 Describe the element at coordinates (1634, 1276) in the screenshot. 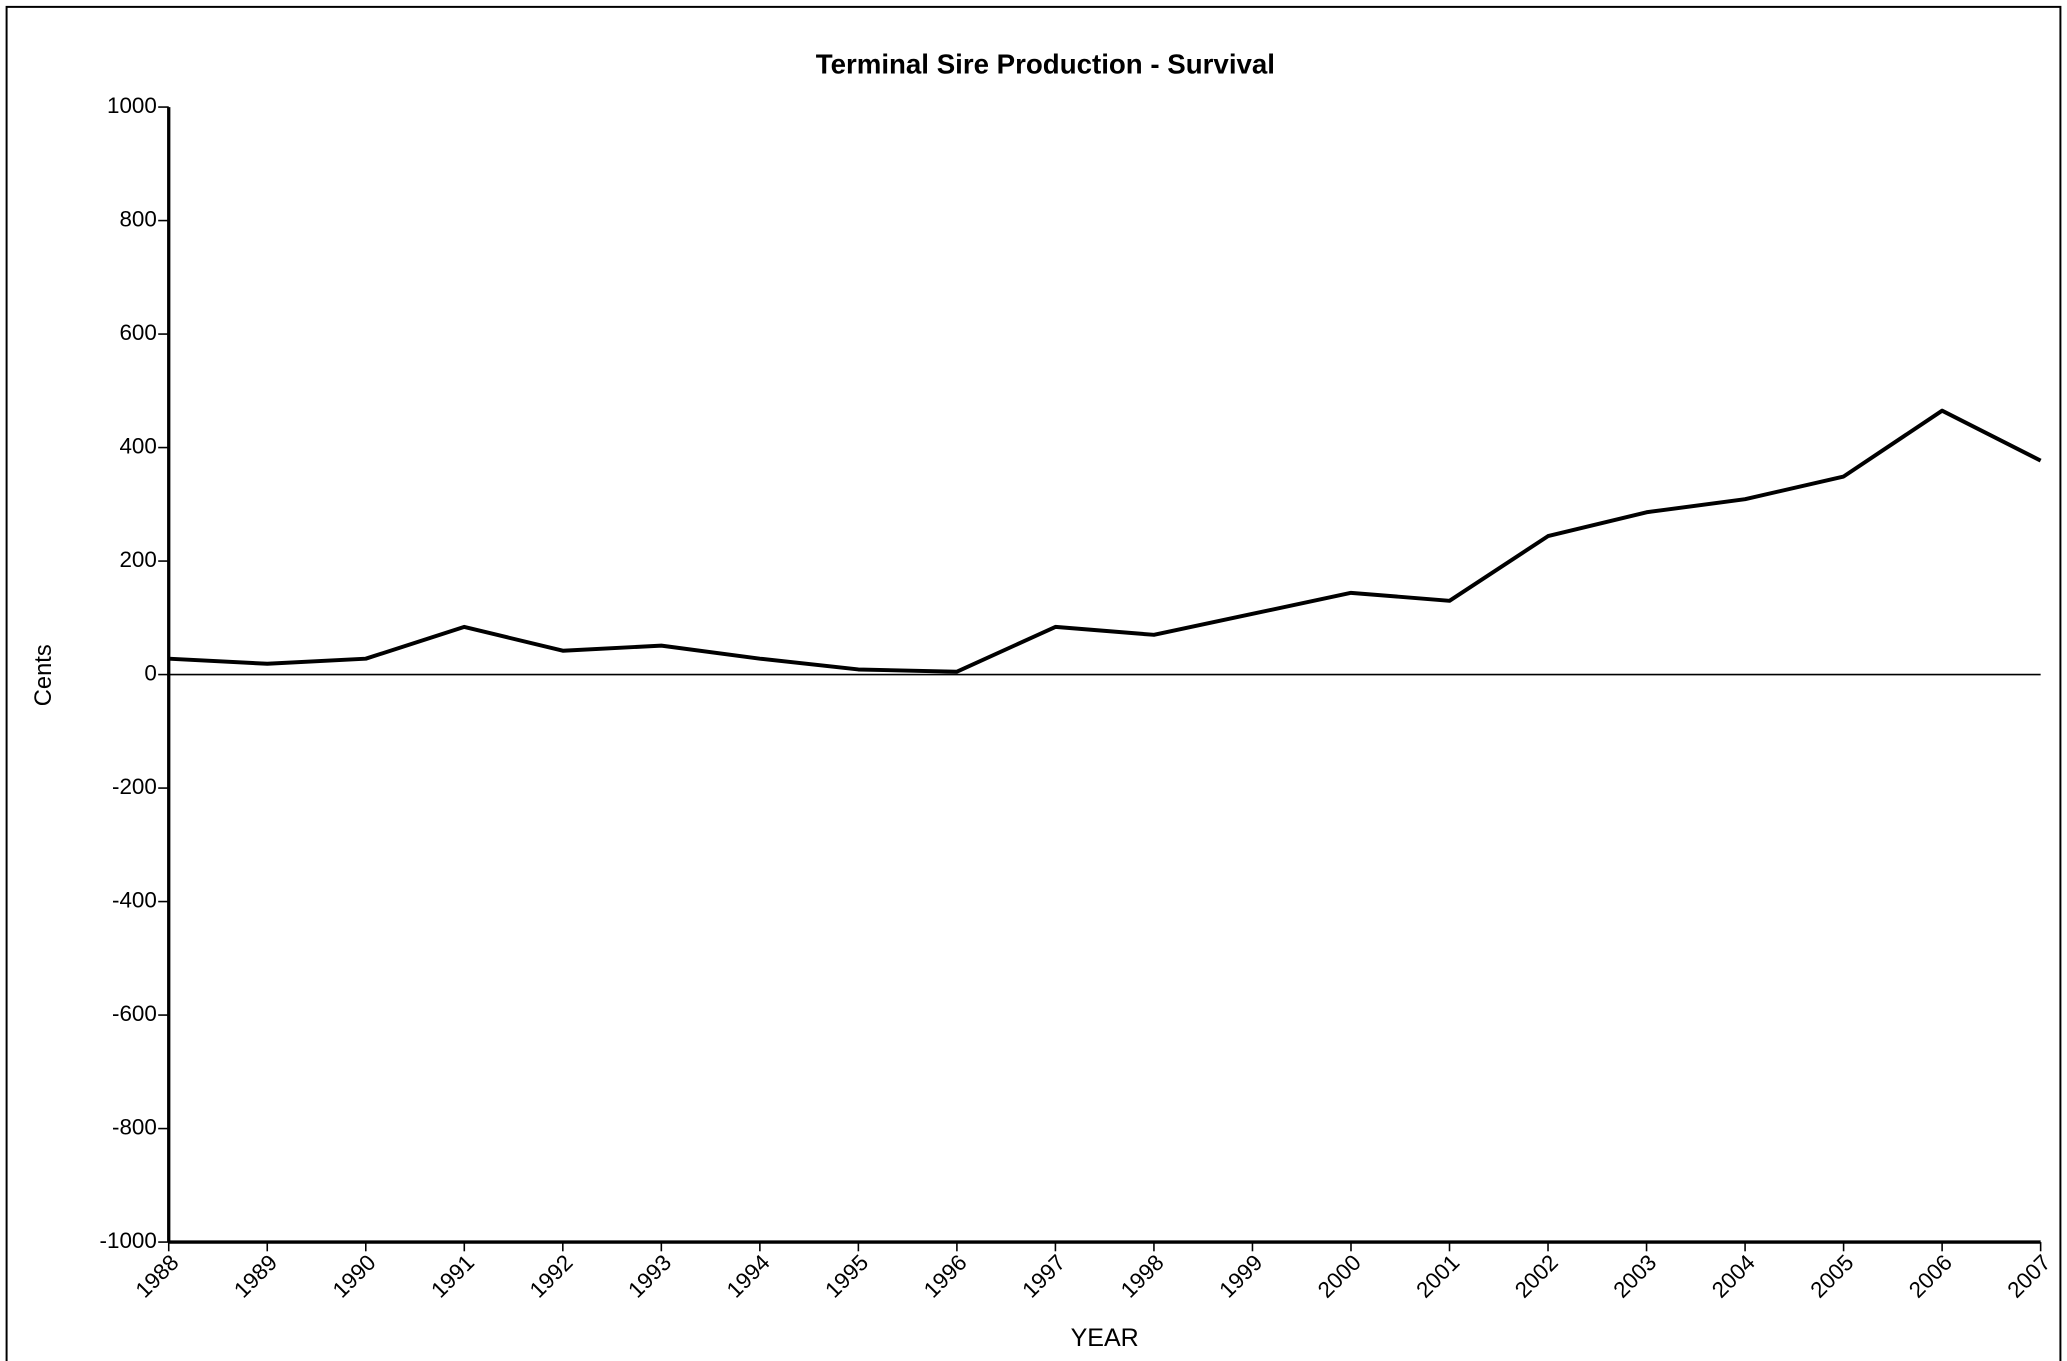

I see `x-tick-label: 2003` at that location.